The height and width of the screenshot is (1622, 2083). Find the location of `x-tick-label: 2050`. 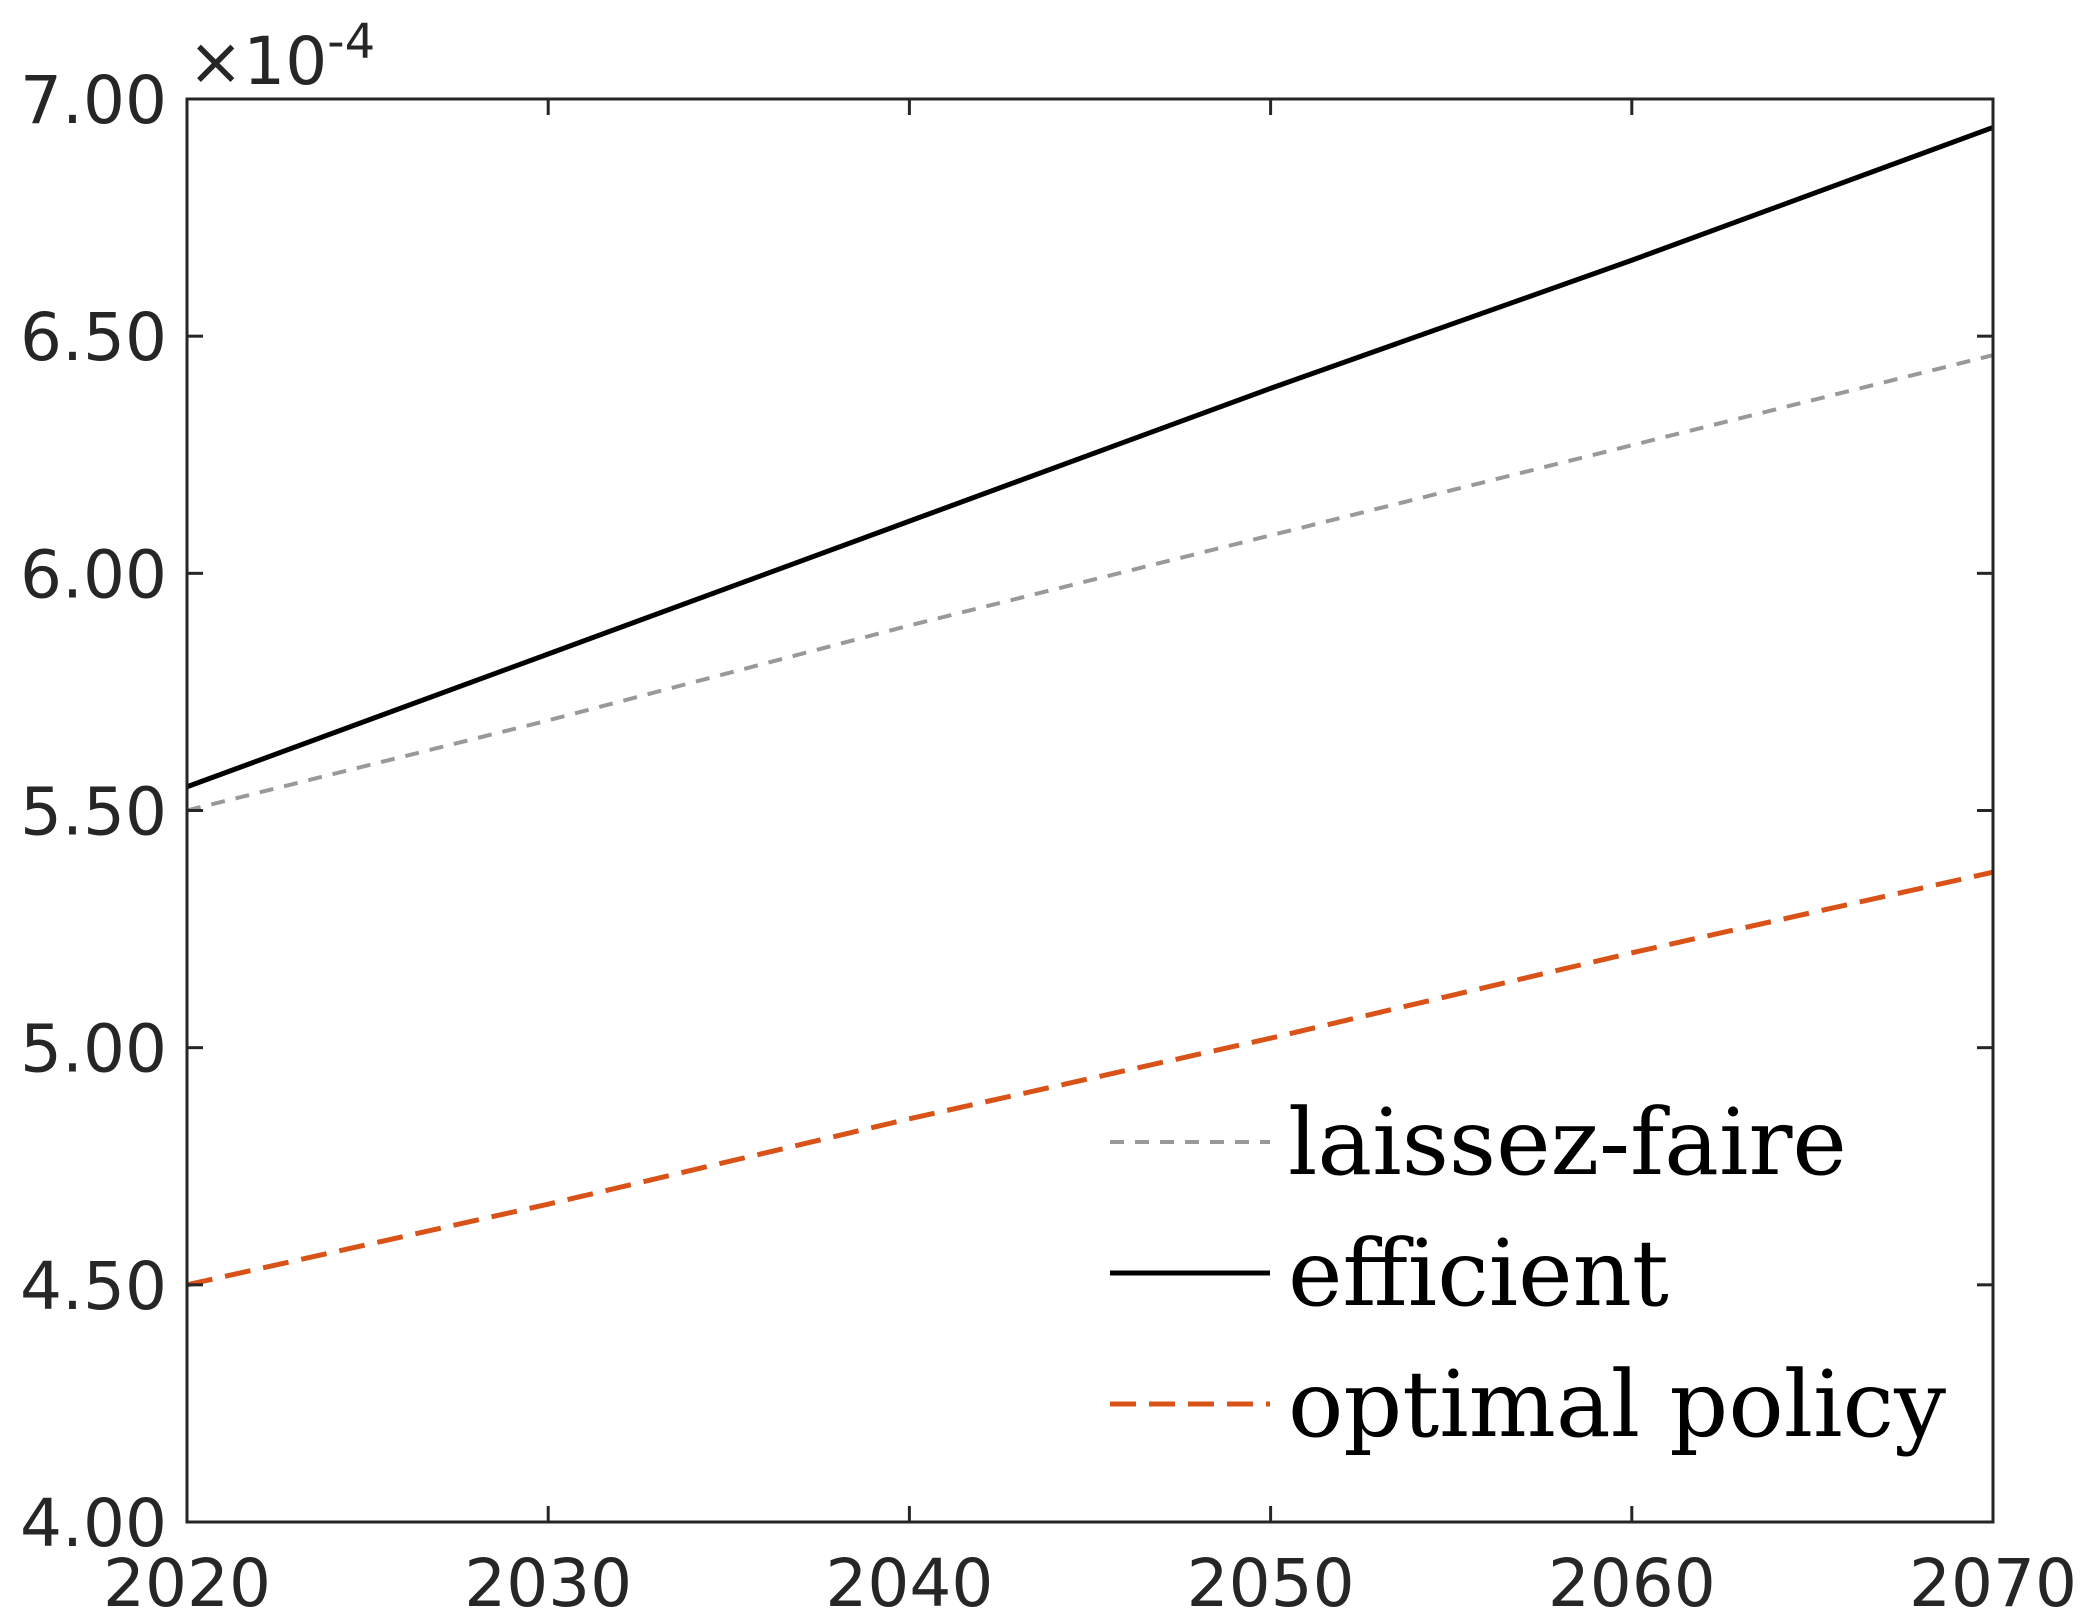

x-tick-label: 2050 is located at coordinates (1271, 1583).